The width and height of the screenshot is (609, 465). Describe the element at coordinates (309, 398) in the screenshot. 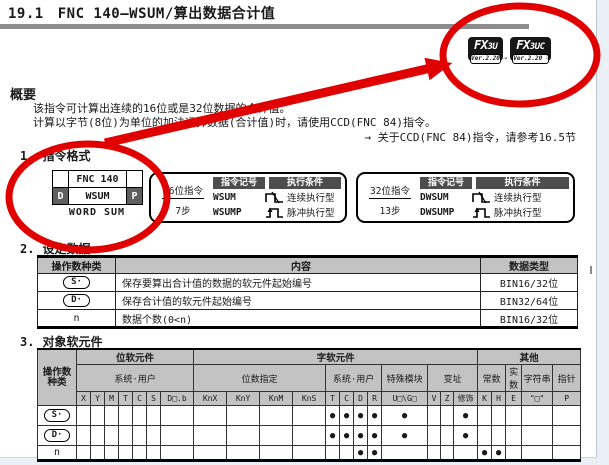

I see `device-column-header: KnS` at that location.